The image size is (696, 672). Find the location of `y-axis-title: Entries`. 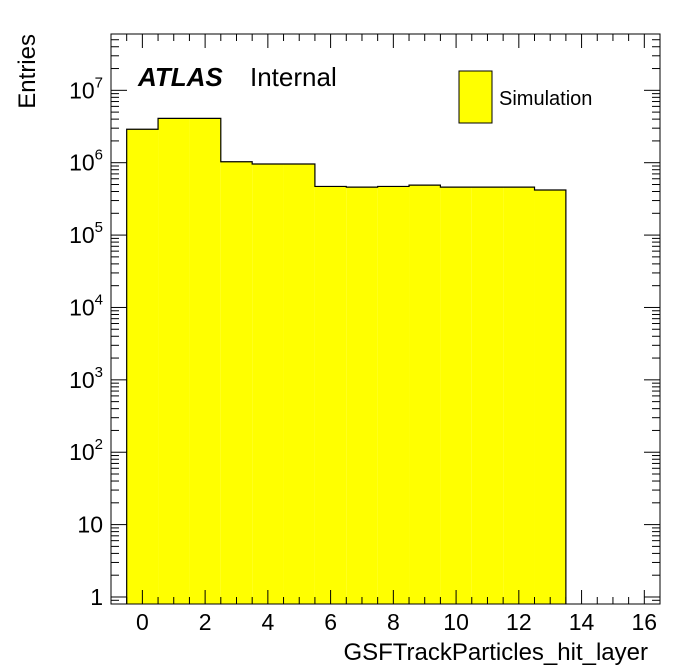

y-axis-title: Entries is located at coordinates (27, 71).